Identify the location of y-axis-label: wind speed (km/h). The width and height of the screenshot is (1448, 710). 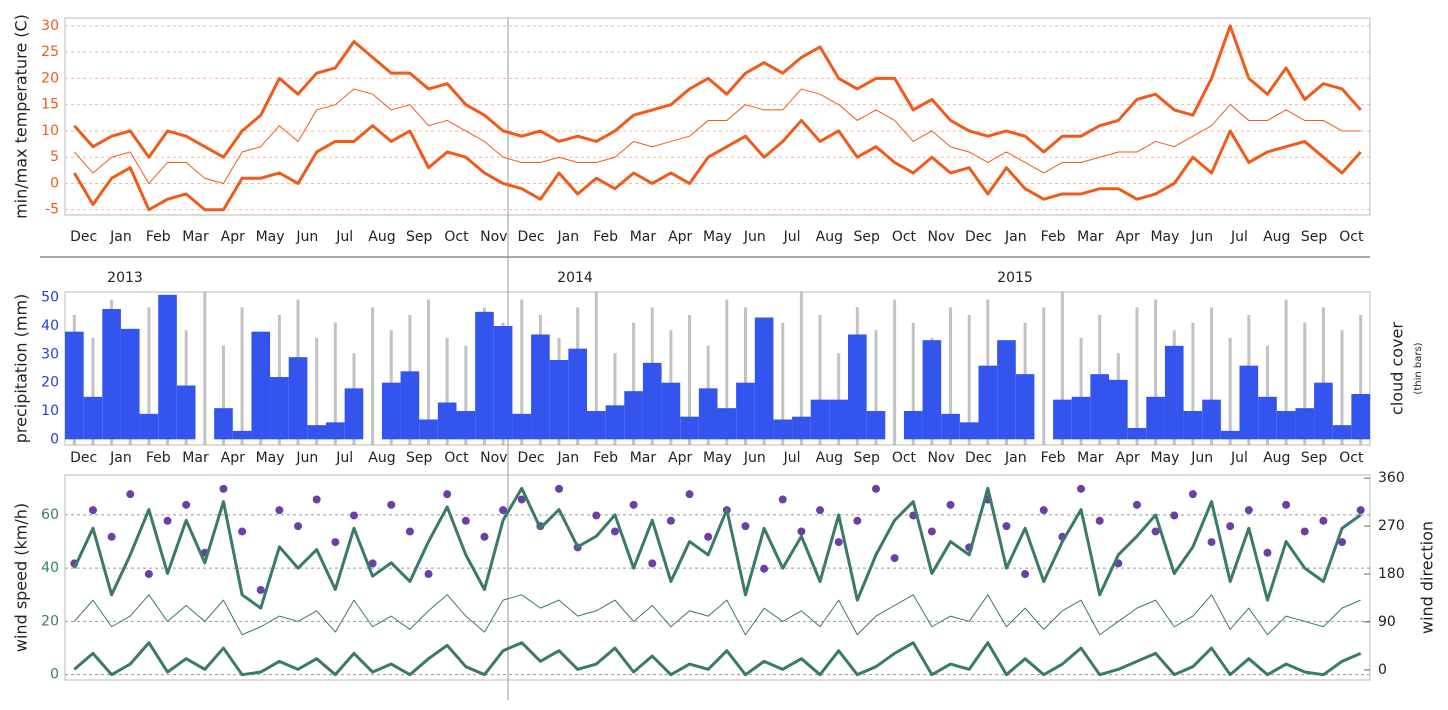
(21, 577).